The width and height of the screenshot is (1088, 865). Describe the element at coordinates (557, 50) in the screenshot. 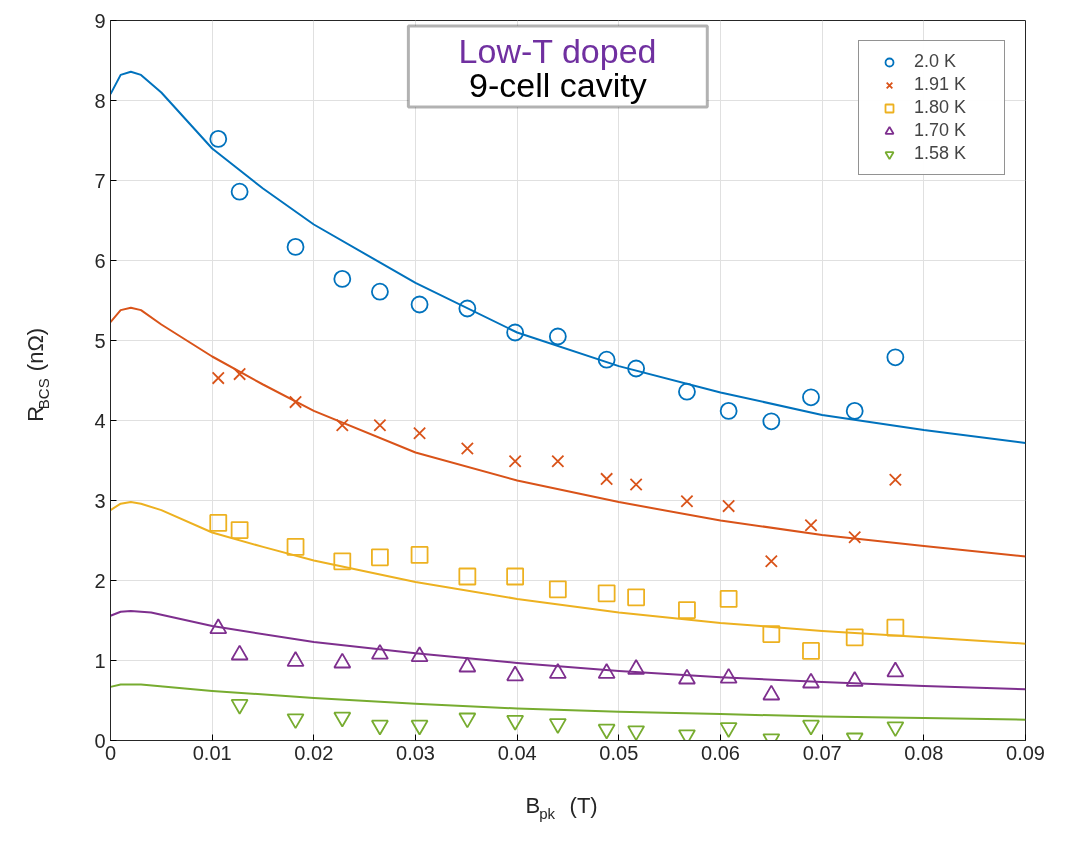

I see `chart-title: Low-T doped` at that location.